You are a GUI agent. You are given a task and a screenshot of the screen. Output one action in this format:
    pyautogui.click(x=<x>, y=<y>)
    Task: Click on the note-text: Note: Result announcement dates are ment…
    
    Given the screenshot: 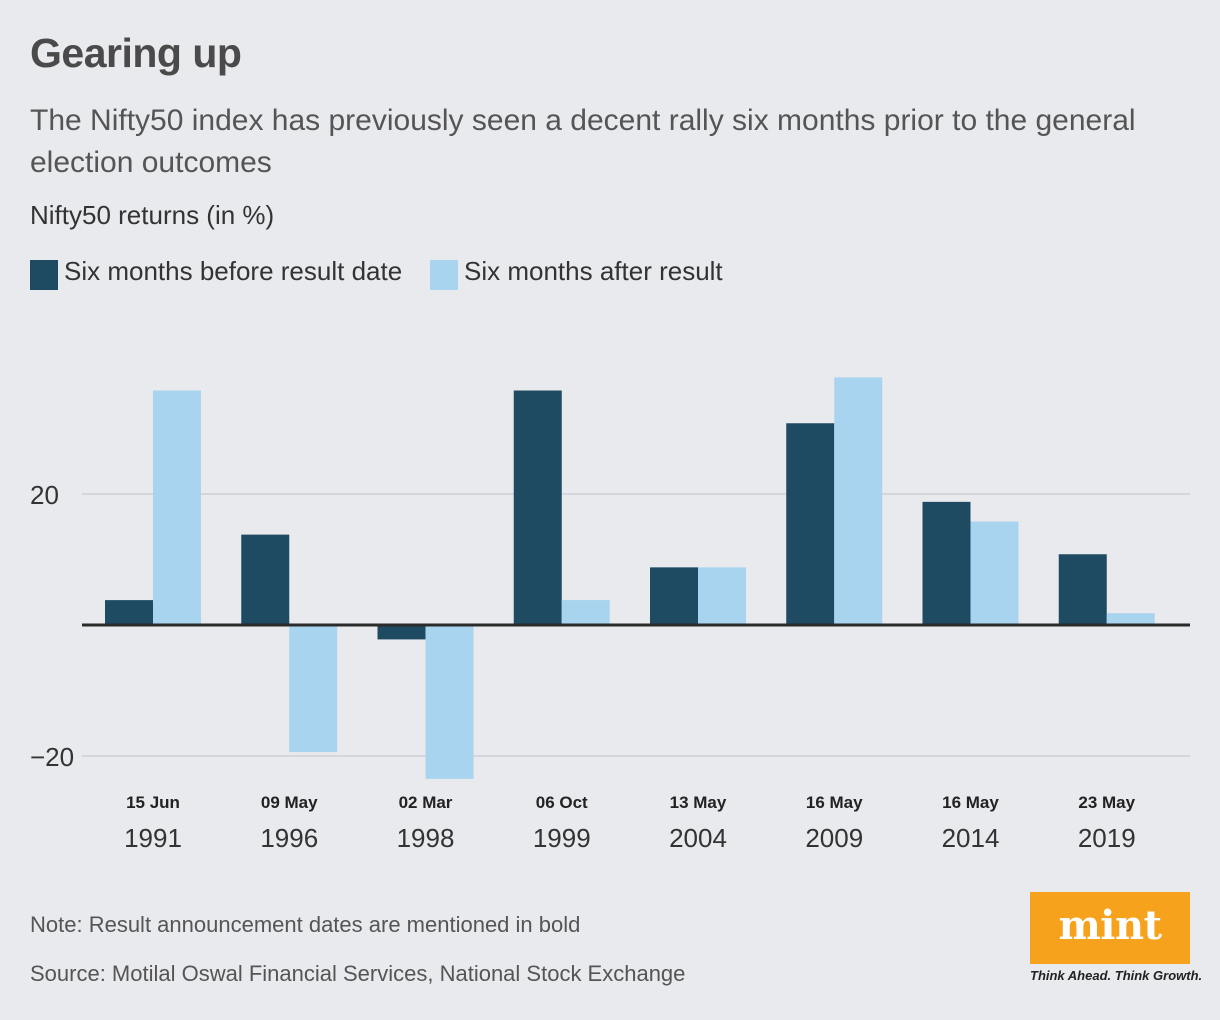 What is the action you would take?
    pyautogui.click(x=305, y=924)
    